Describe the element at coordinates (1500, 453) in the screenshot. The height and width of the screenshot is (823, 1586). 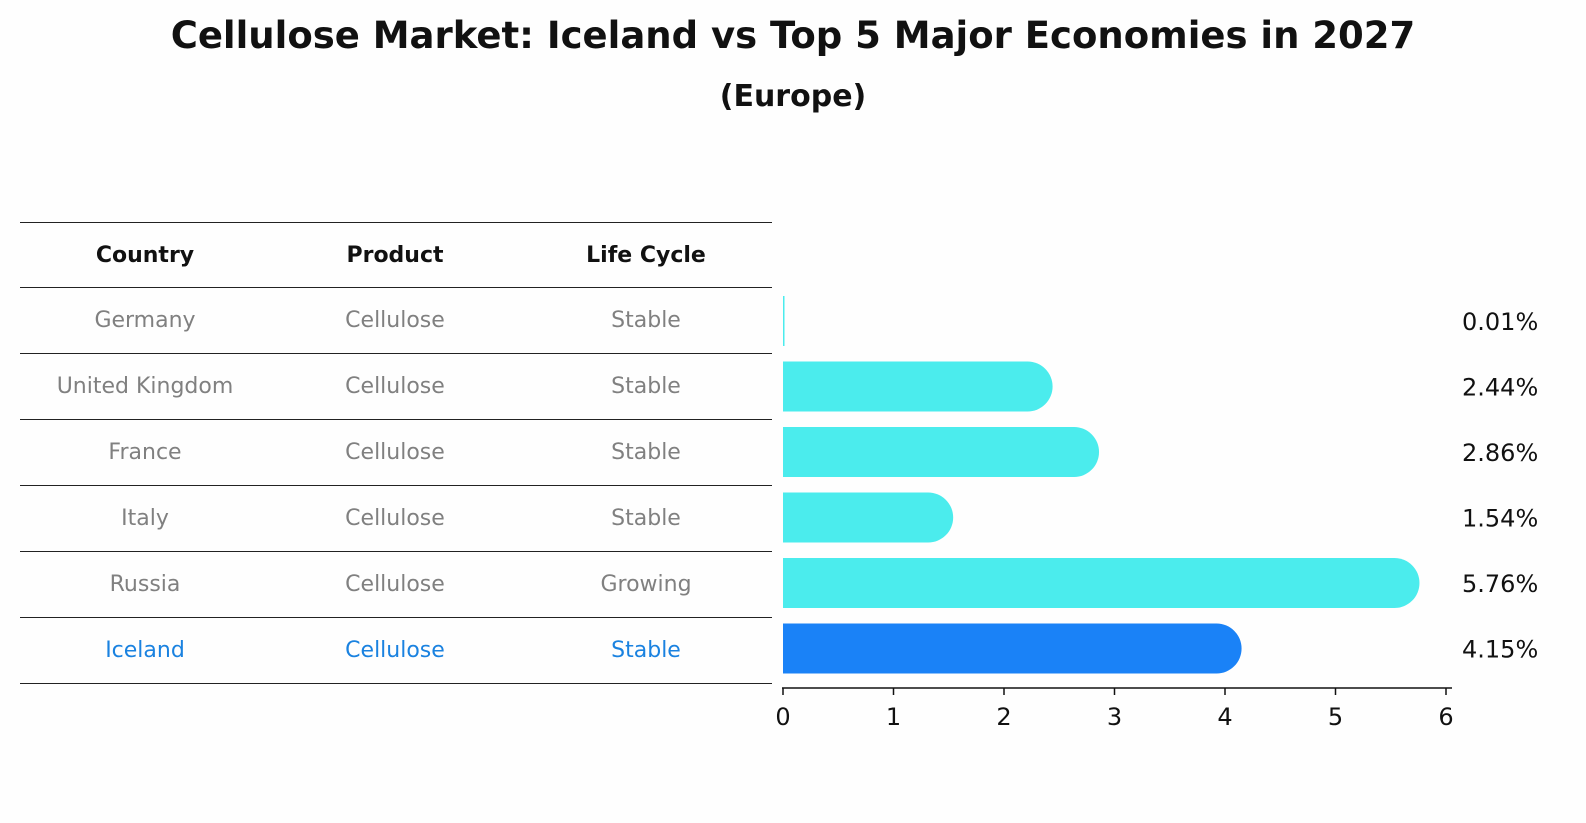
I see `bar-value-label: 2.86%` at that location.